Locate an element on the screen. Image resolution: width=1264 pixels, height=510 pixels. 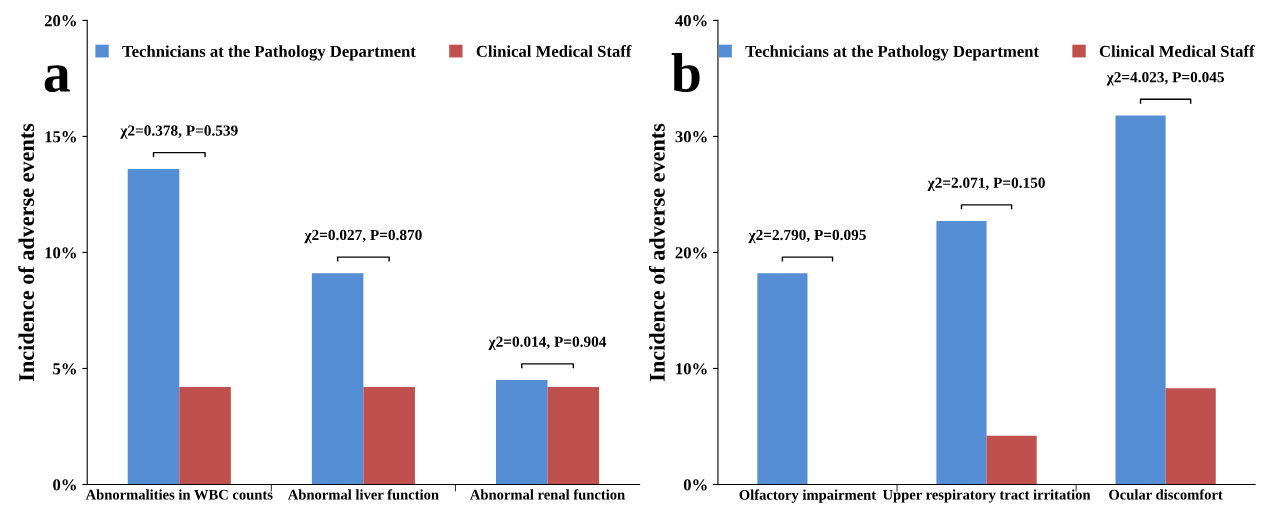
y-tick-label: 5% is located at coordinates (64, 369).